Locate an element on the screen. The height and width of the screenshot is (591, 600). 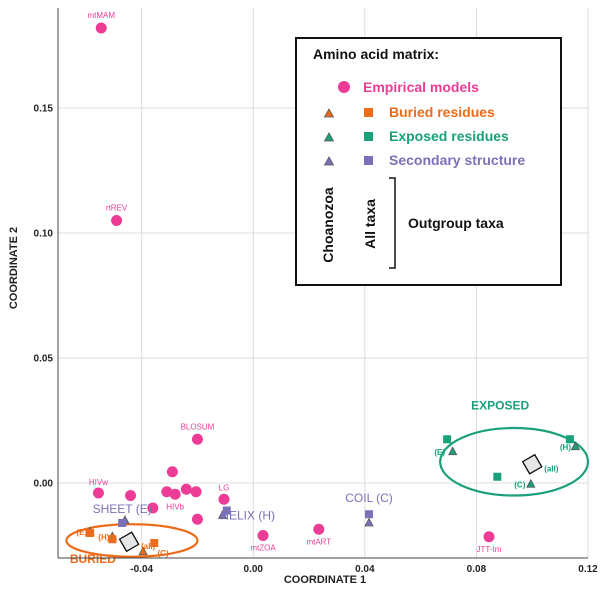
point-label: mtZOA is located at coordinates (263, 548).